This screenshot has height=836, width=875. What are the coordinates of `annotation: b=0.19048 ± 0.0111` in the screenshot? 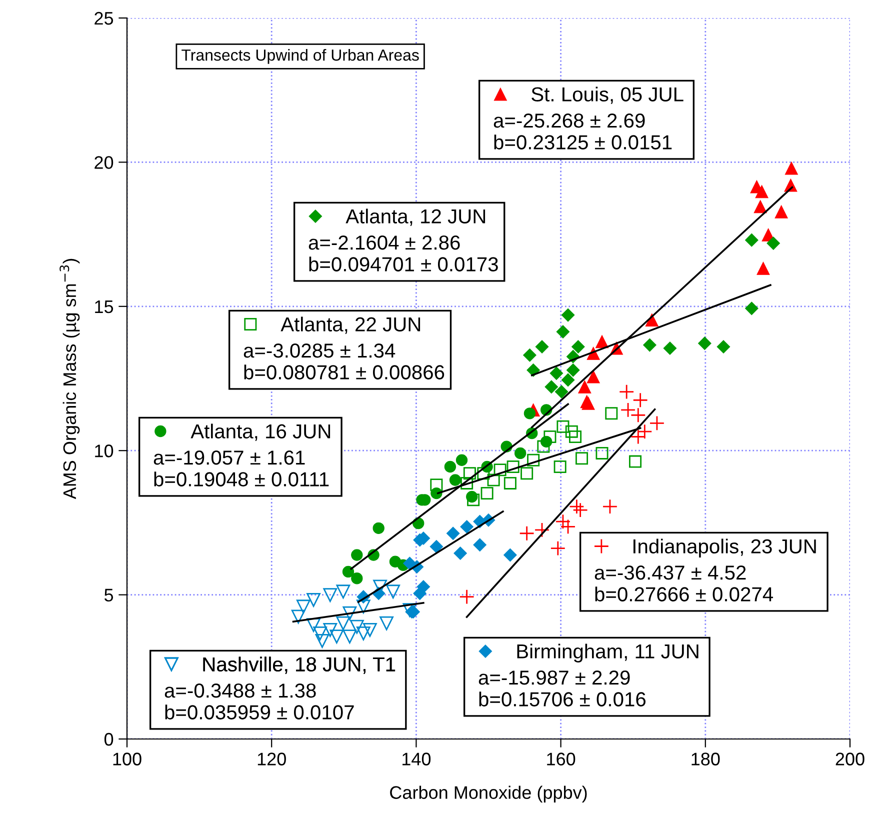 It's located at (241, 479).